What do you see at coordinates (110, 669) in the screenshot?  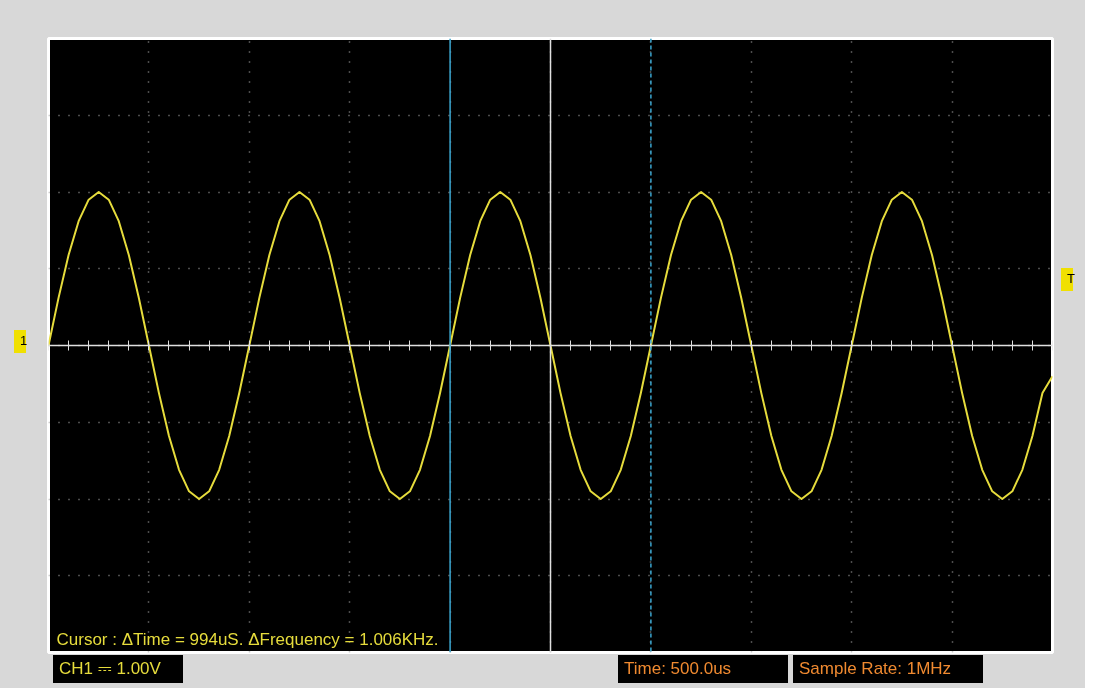 I see `text: CH1 ⎓ 1.00V` at bounding box center [110, 669].